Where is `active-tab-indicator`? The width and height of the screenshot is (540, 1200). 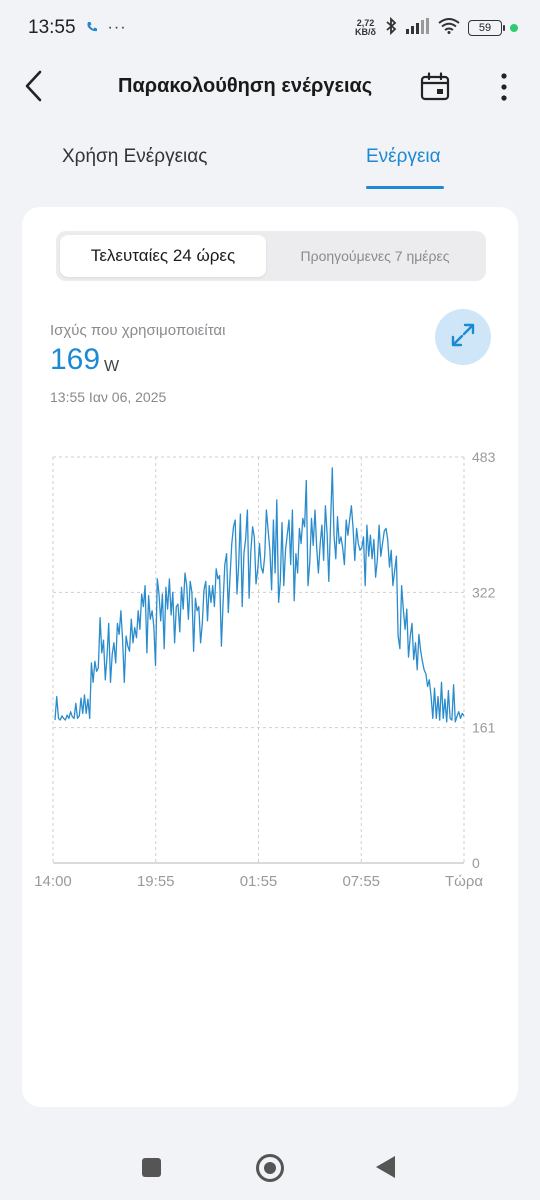
active-tab-indicator is located at coordinates (405, 187).